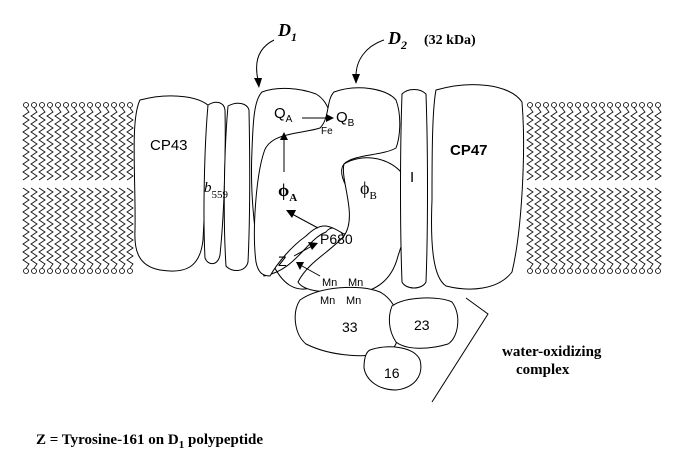  What do you see at coordinates (237, 186) in the screenshot?
I see `b559-lobe-right` at bounding box center [237, 186].